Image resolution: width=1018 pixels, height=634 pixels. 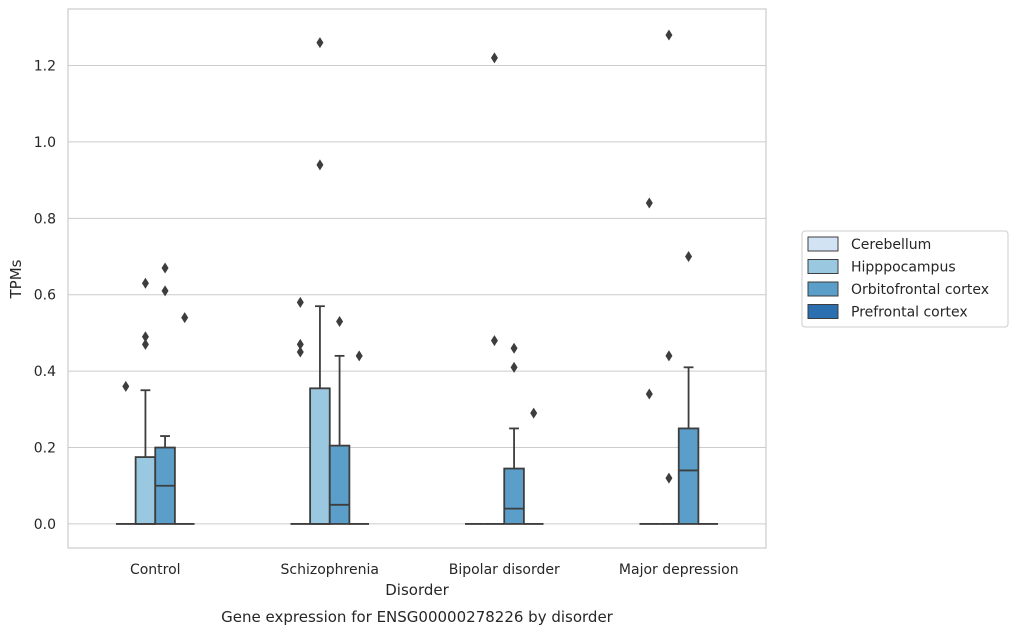 What do you see at coordinates (679, 570) in the screenshot?
I see `x-tick-label: Major depression` at bounding box center [679, 570].